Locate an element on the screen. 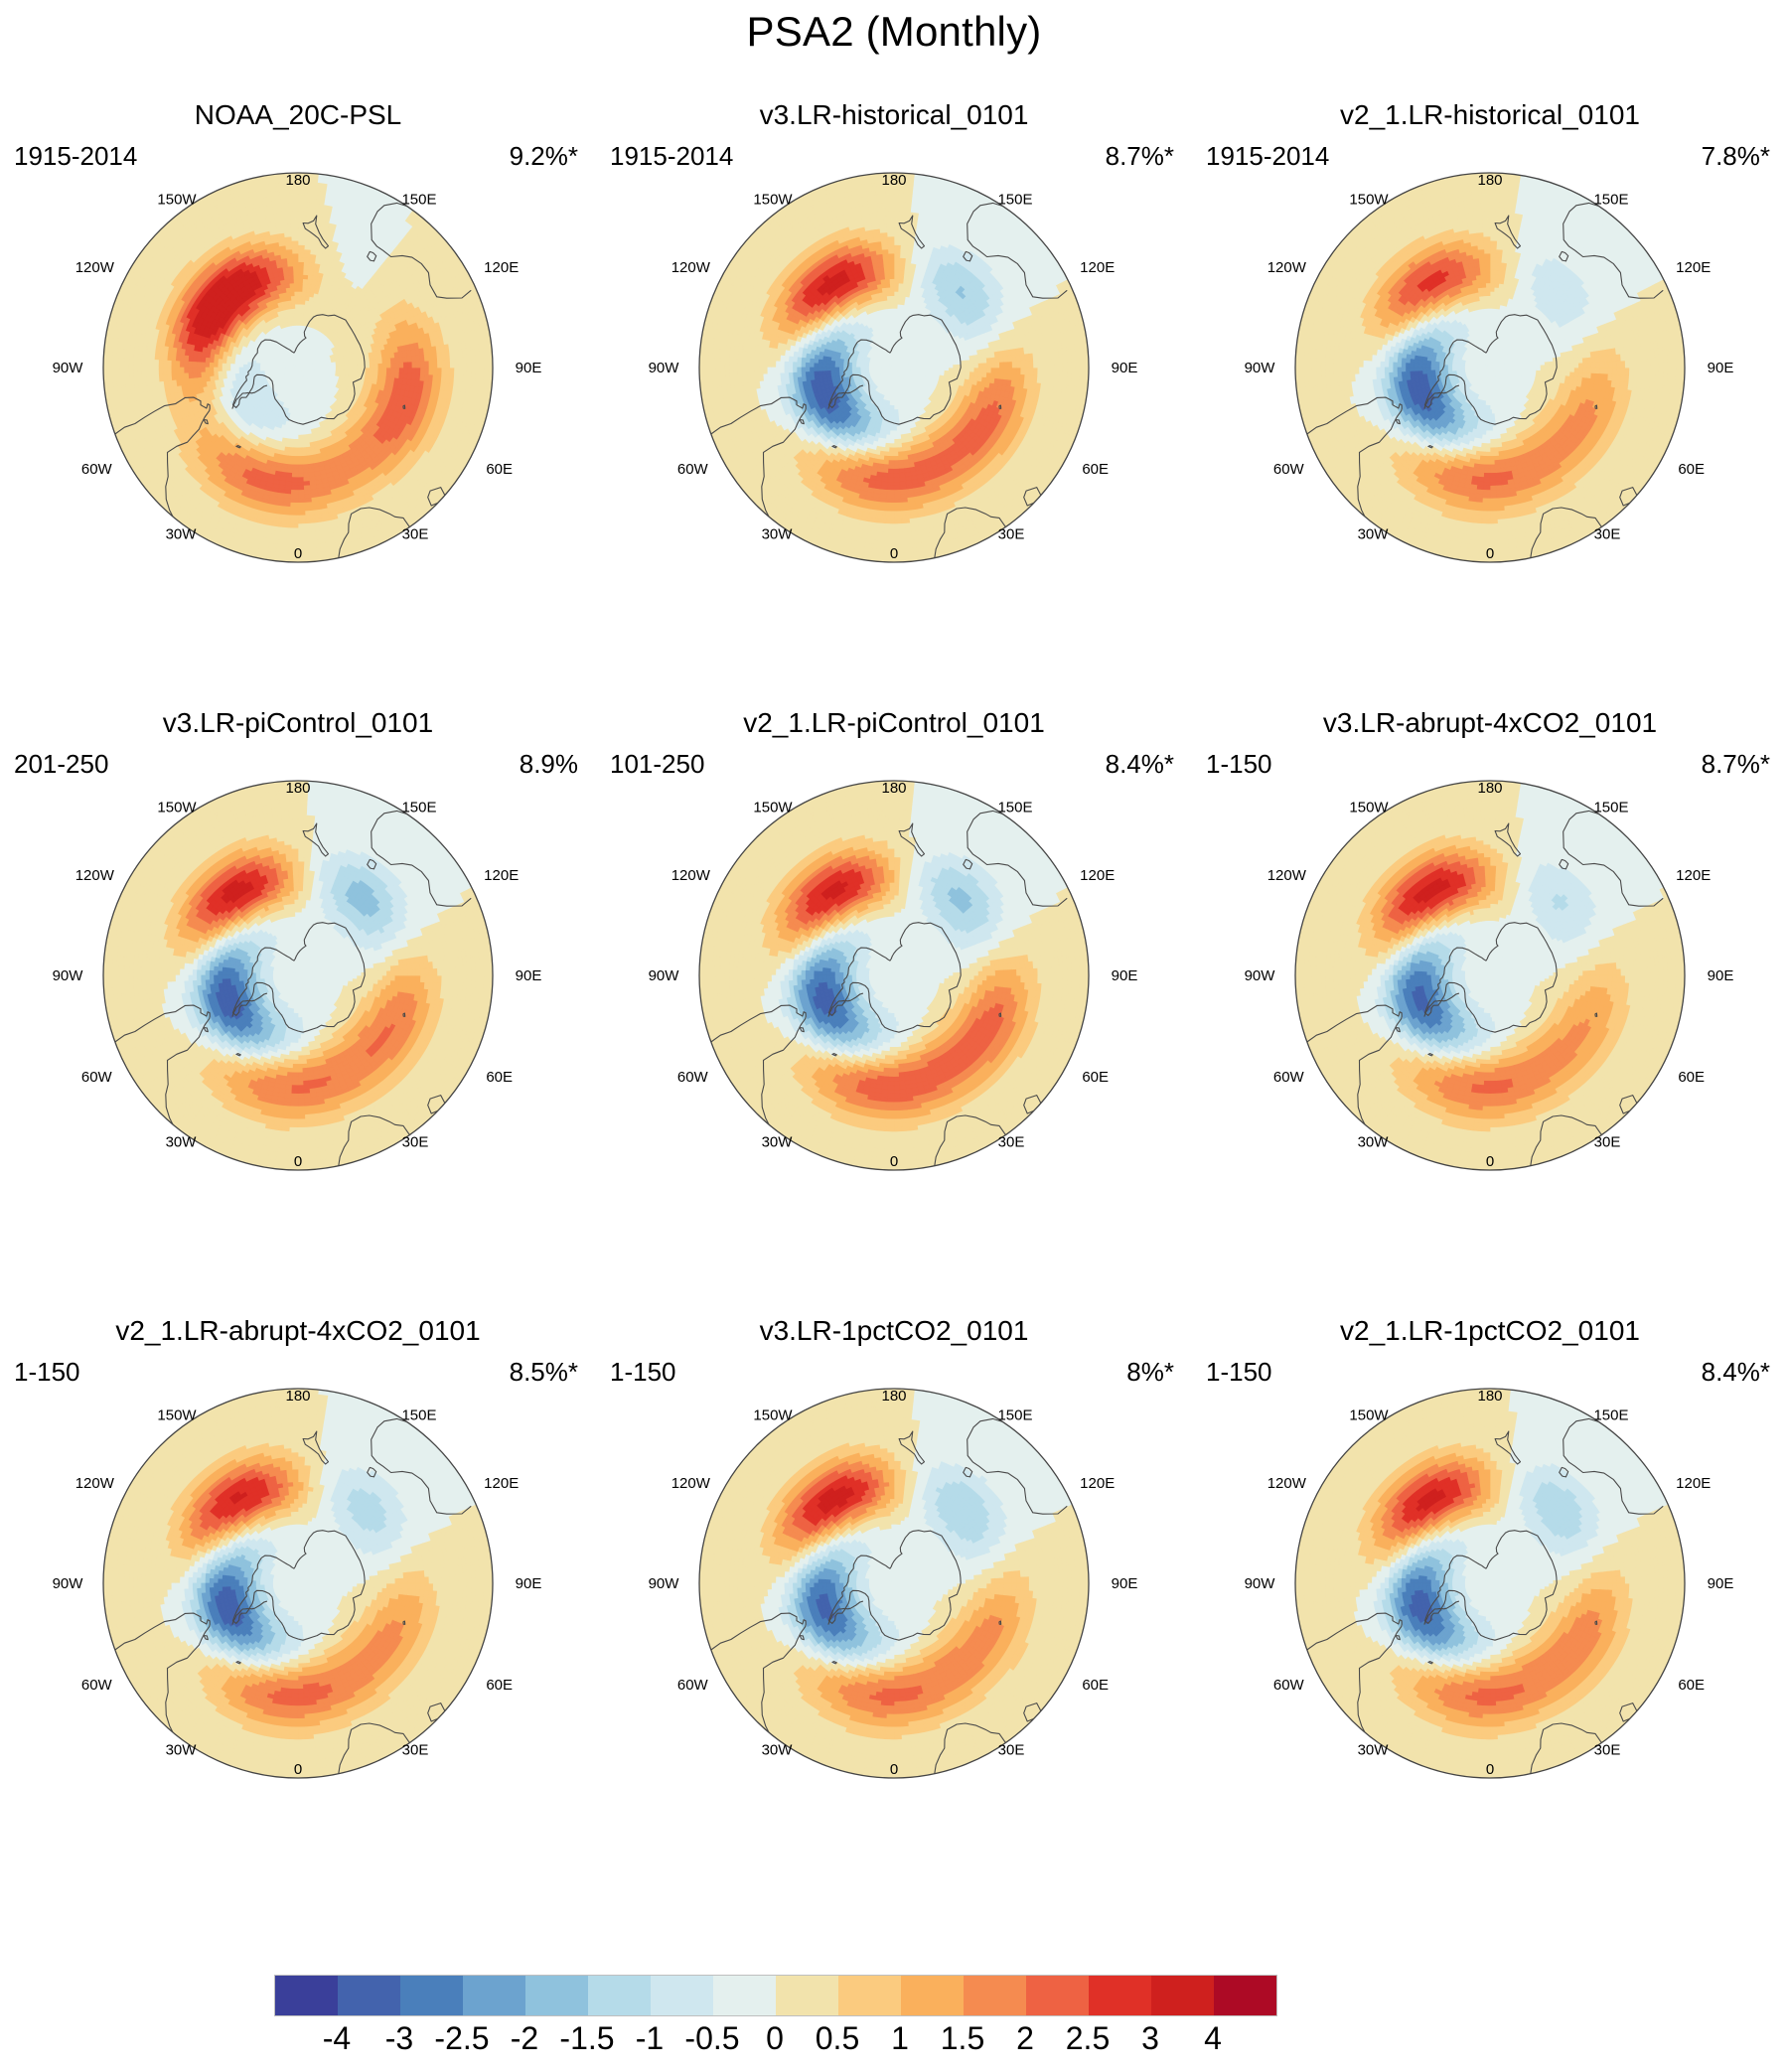 The width and height of the screenshot is (1788, 2072). panel-period-label: 1915-2014 is located at coordinates (672, 157).